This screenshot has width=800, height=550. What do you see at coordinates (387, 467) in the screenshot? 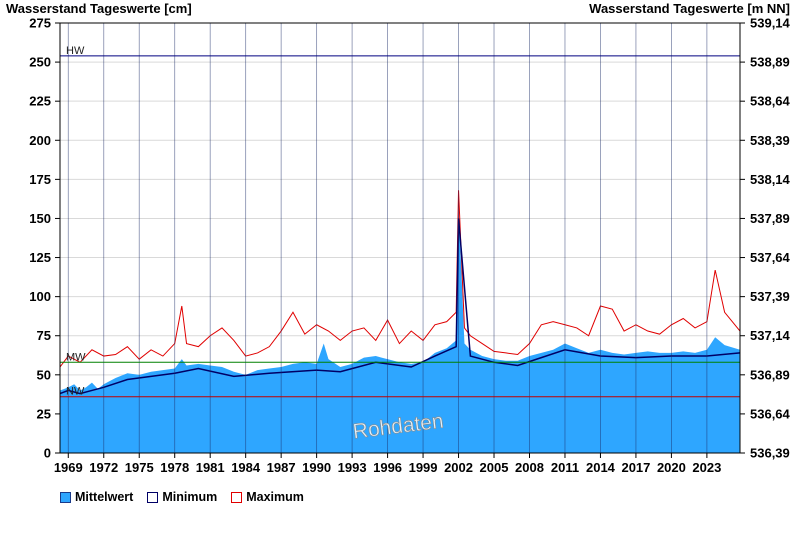
I see `x-tick-label: 1996` at bounding box center [387, 467].